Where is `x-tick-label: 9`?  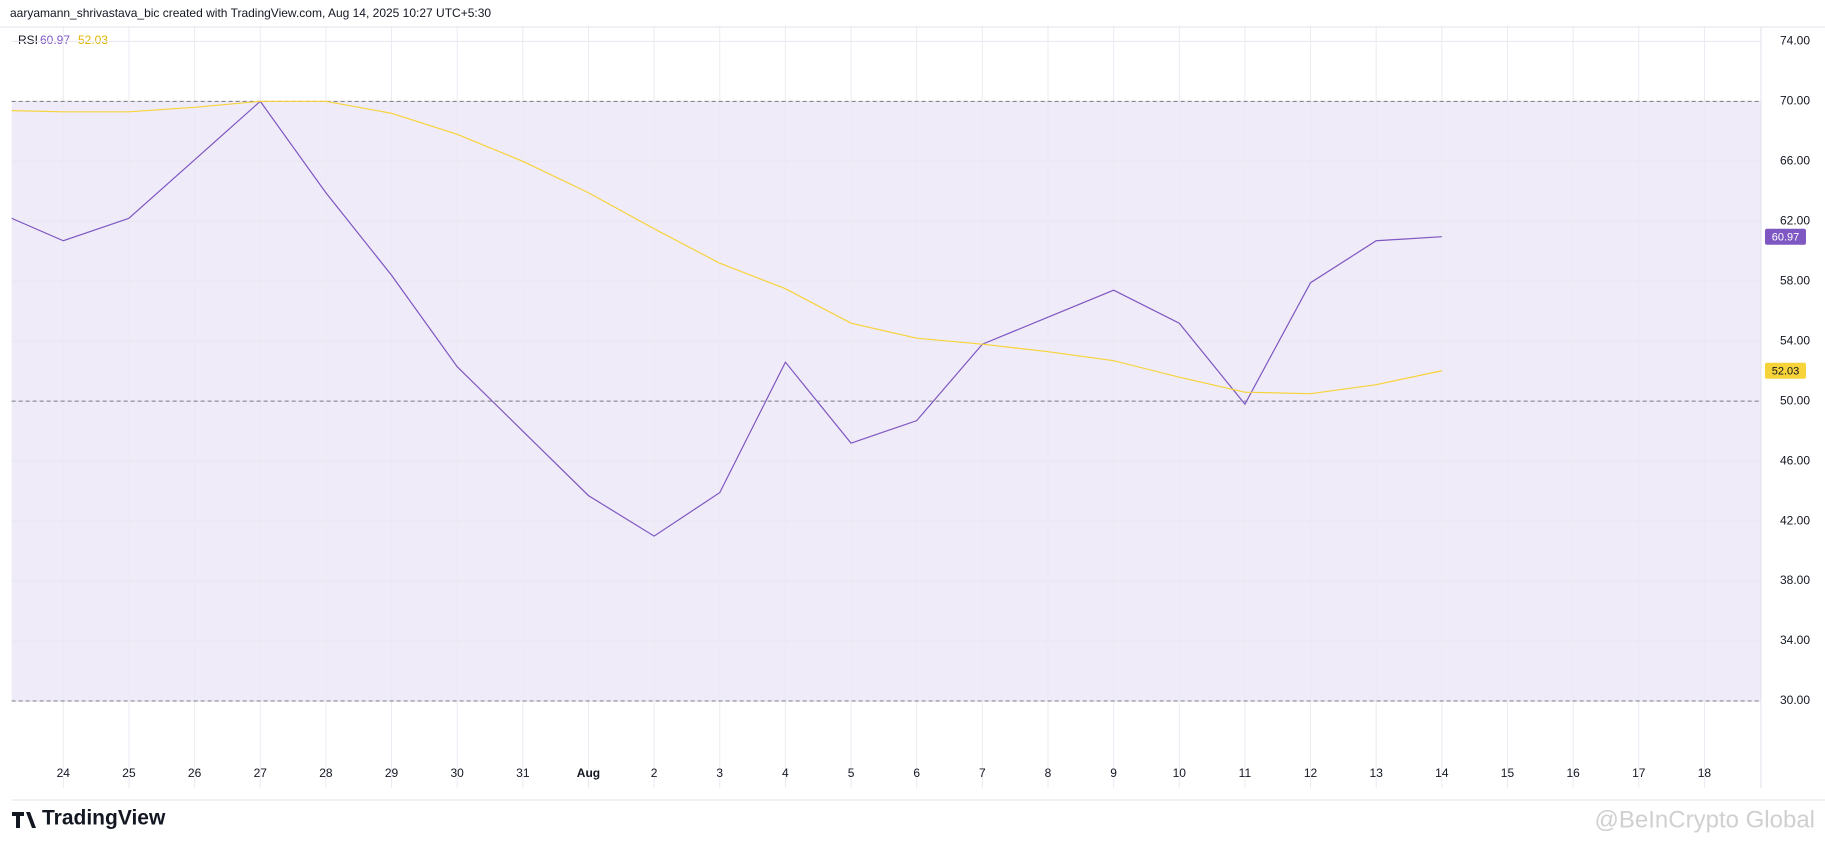 x-tick-label: 9 is located at coordinates (1113, 773).